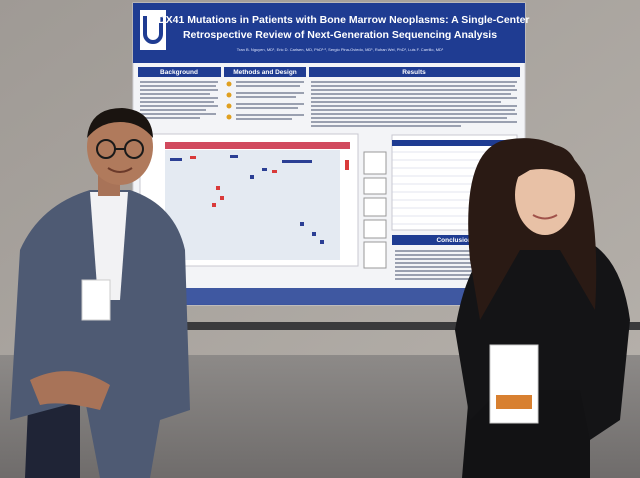 The image size is (640, 478). I want to click on hands, so click(70, 390).